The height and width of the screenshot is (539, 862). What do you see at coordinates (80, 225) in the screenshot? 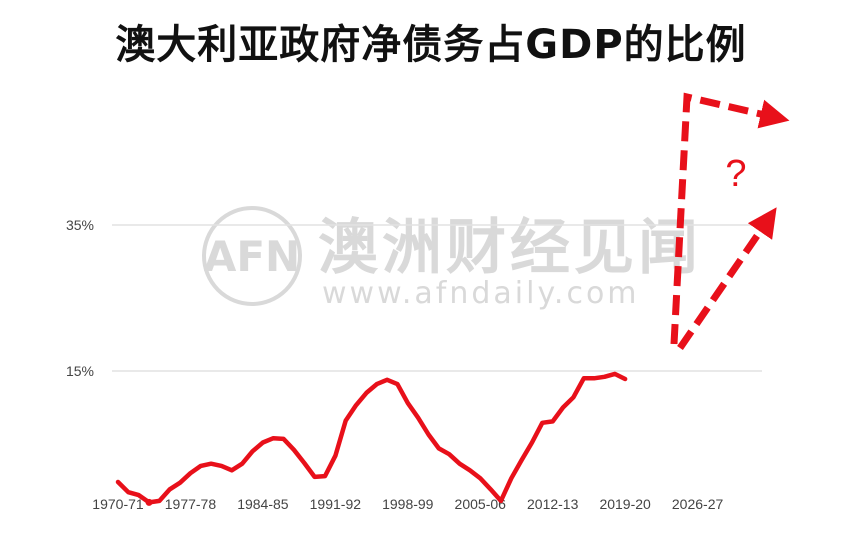
I see `y-tick-label: 35%` at bounding box center [80, 225].